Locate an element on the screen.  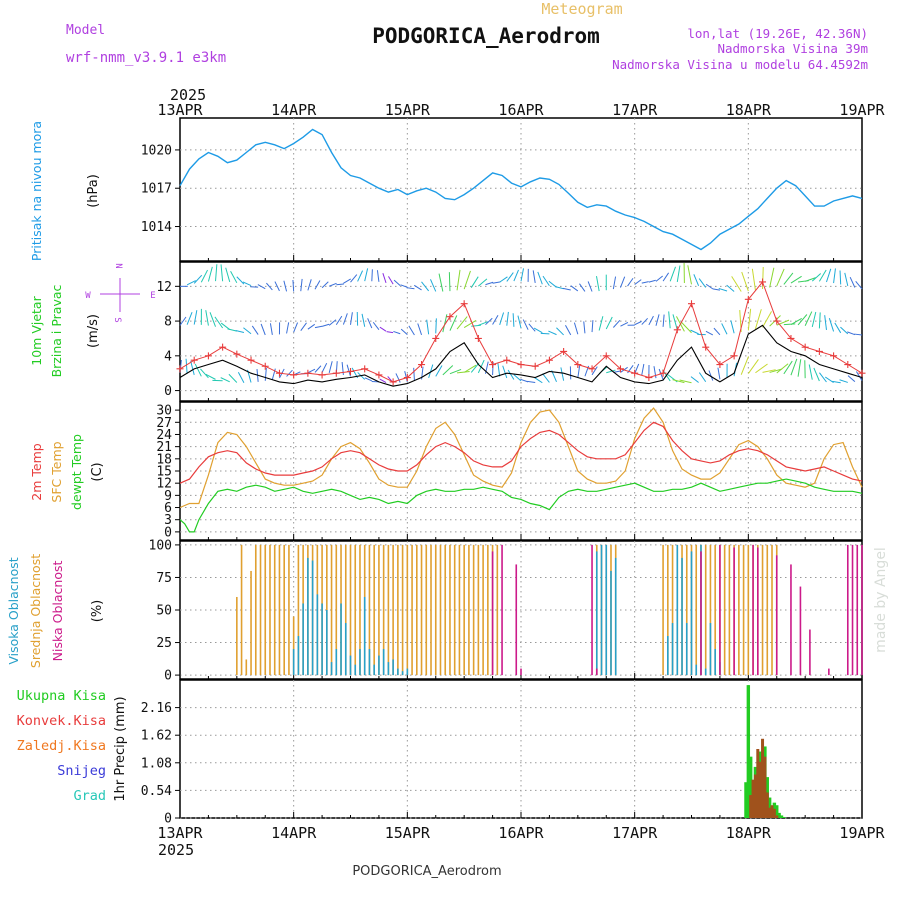
y-tick-label: 0.54 is located at coordinates (156, 791).